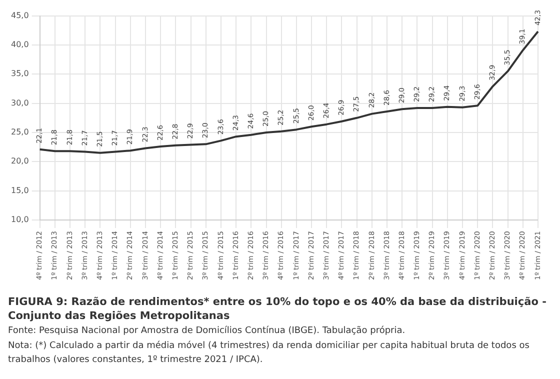 Image resolution: width=560 pixels, height=379 pixels. What do you see at coordinates (20, 45) in the screenshot?
I see `y-tick-label: 40,0` at bounding box center [20, 45].